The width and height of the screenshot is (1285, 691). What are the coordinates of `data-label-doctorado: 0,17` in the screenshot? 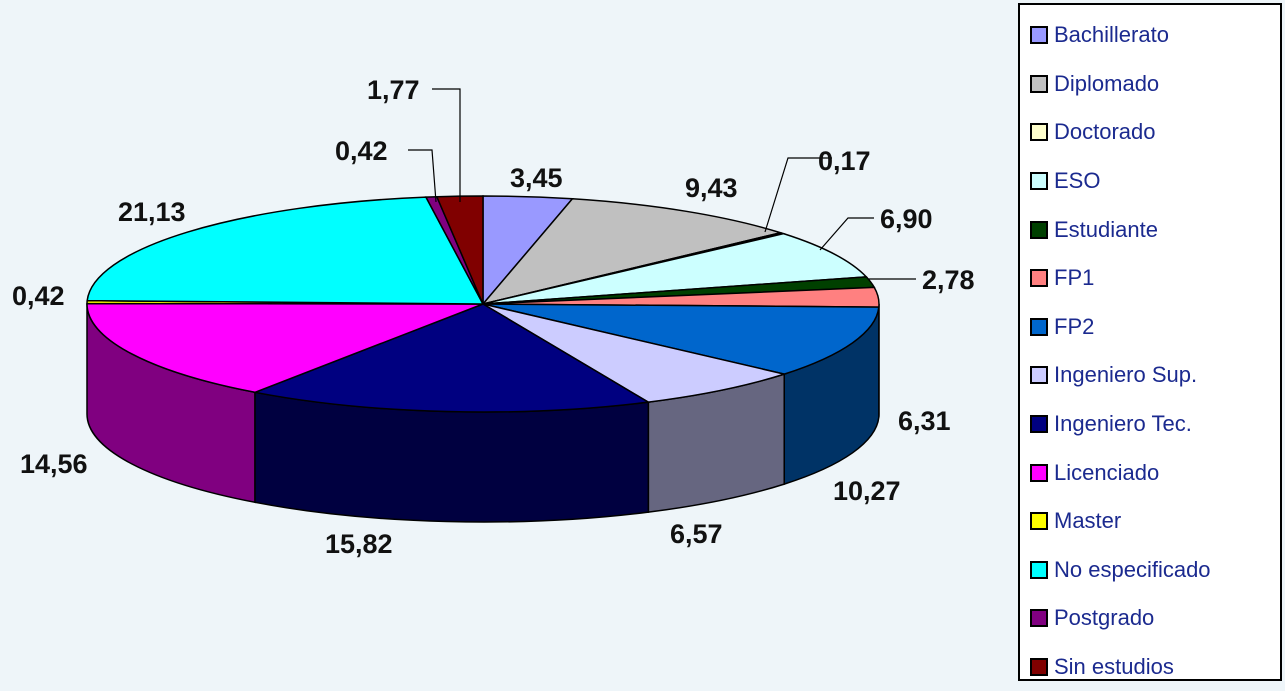 It's located at (844, 161).